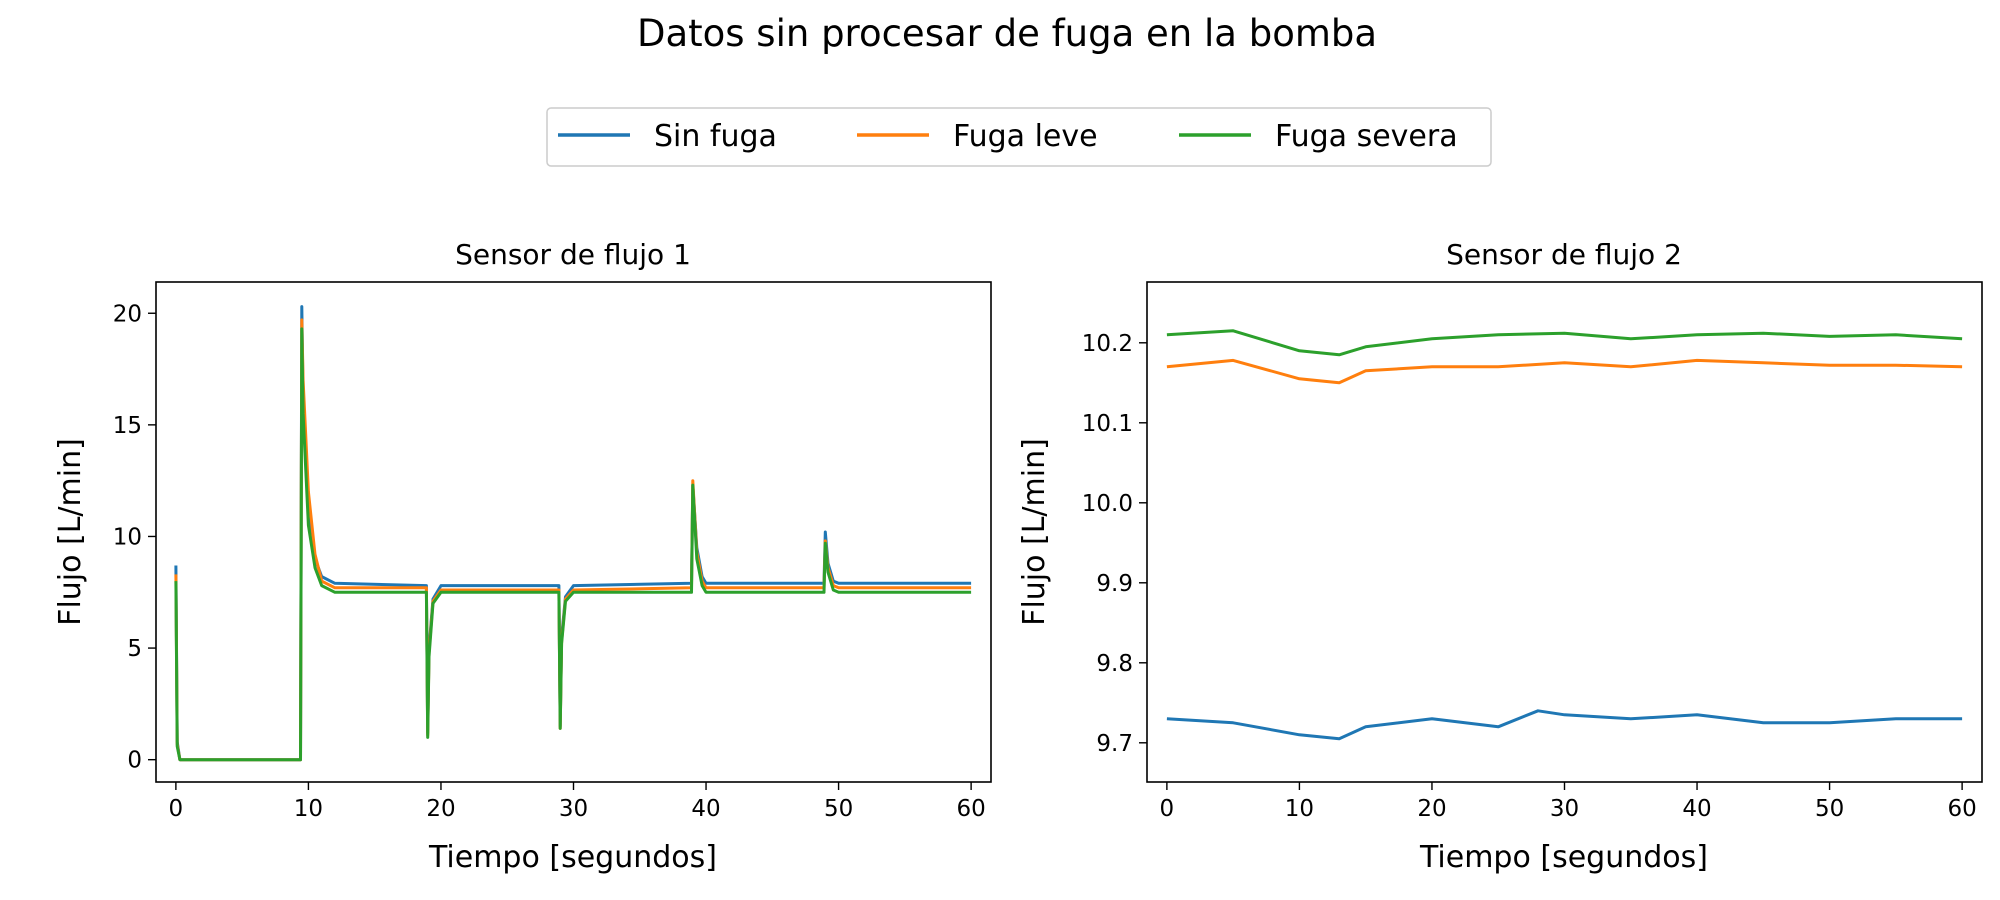 The width and height of the screenshot is (2000, 900). Describe the element at coordinates (1107, 424) in the screenshot. I see `y-tick-label: 10.1` at that location.